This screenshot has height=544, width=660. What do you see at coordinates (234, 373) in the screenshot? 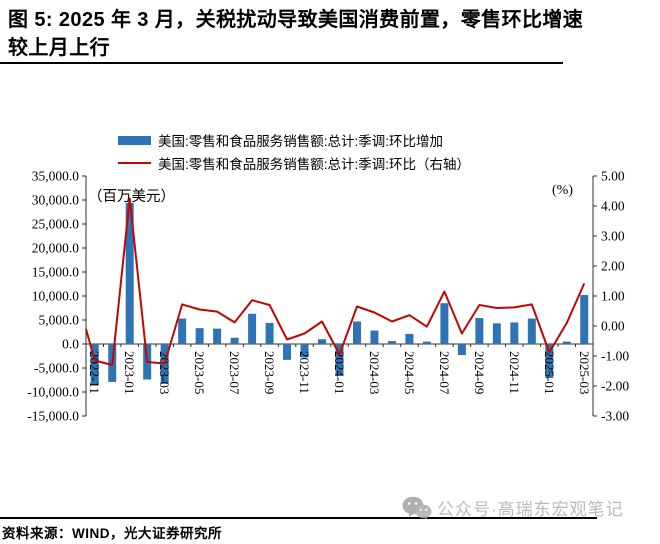
I see `x-tick-label: 2023-07` at bounding box center [234, 373].